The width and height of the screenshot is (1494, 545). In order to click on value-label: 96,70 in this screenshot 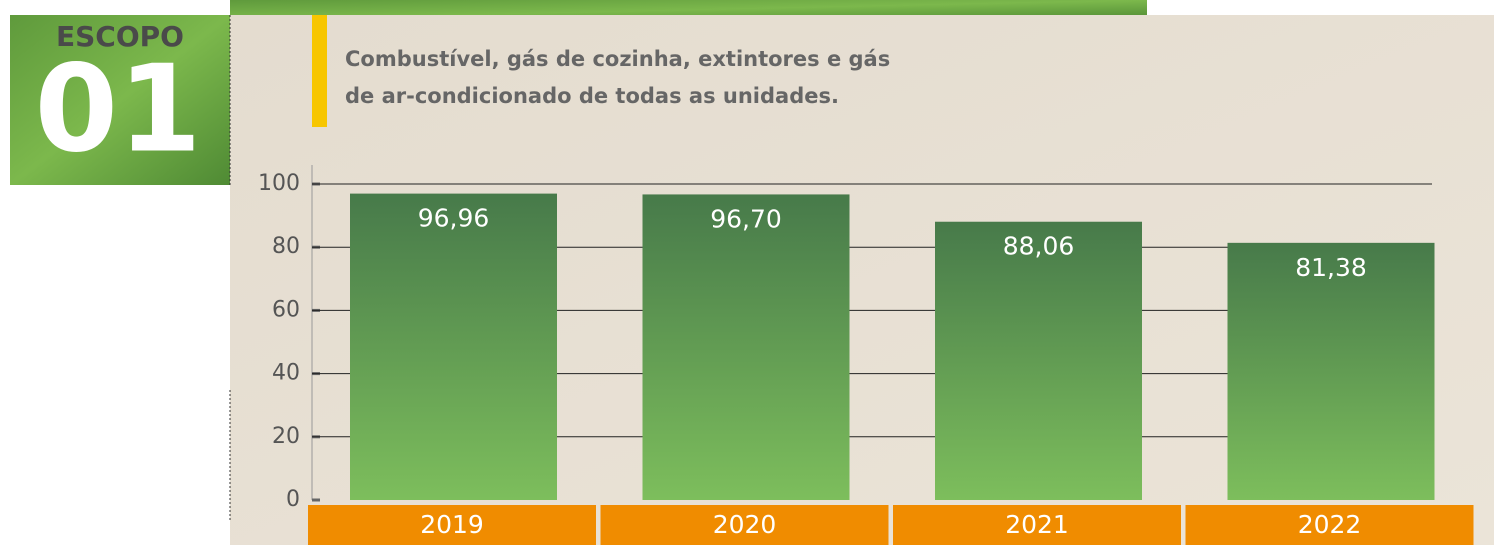, I will do `click(746, 218)`.